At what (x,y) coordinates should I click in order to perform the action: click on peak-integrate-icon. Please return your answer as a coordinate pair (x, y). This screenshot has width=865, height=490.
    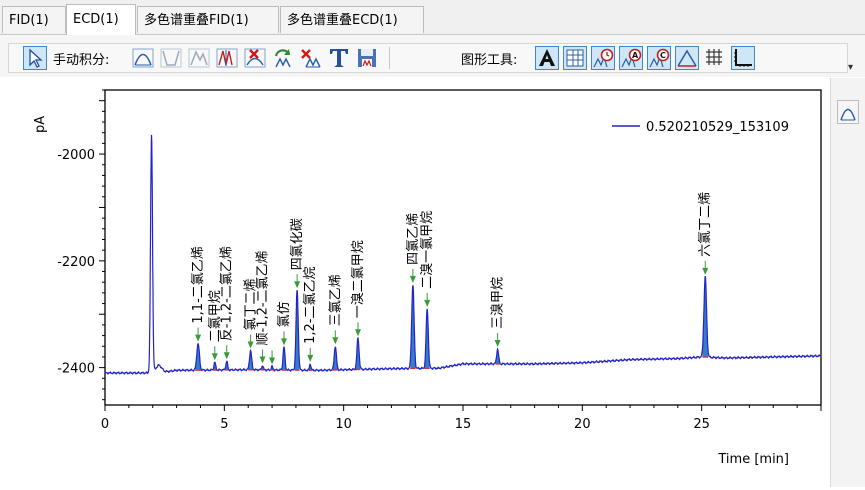
    Looking at the image, I should click on (143, 58).